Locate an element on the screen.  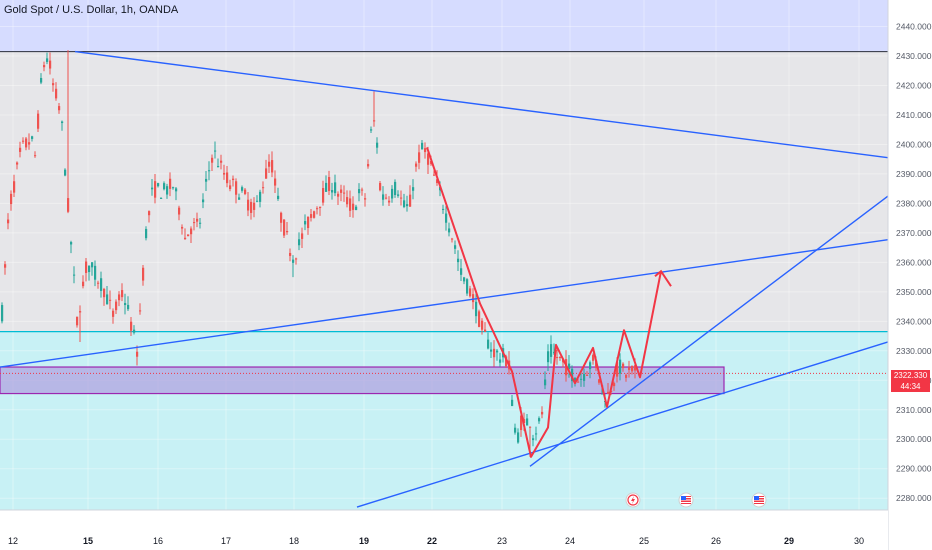
last-price-tag: 2322.330 44:34 is located at coordinates (910, 381).